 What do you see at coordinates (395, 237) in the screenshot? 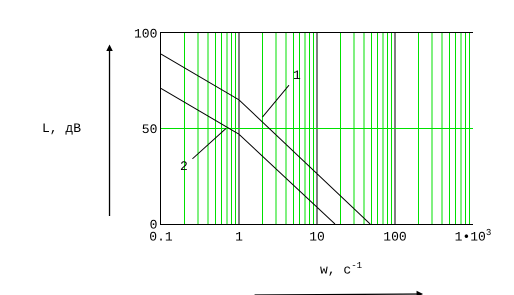
I see `x-tick-label: 100` at bounding box center [395, 237].